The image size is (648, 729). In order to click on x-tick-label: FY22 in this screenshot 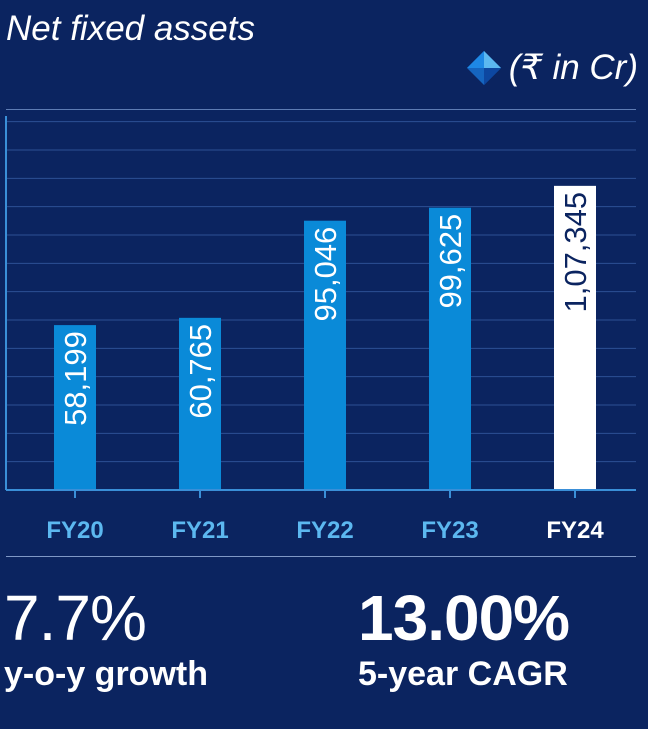, I will do `click(324, 530)`.